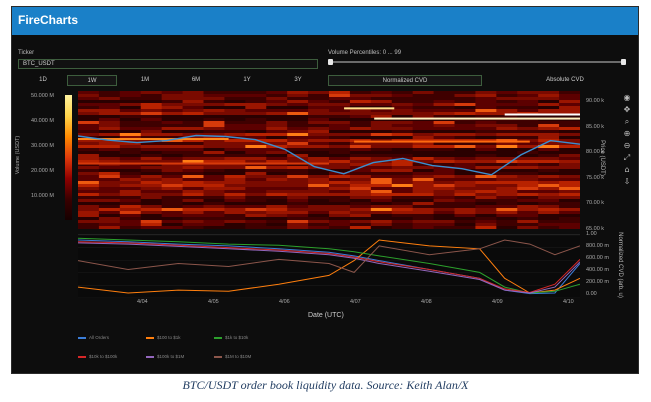 The image size is (651, 402). What do you see at coordinates (163, 337) in the screenshot?
I see `legend-item: $100 to $1k` at bounding box center [163, 337].